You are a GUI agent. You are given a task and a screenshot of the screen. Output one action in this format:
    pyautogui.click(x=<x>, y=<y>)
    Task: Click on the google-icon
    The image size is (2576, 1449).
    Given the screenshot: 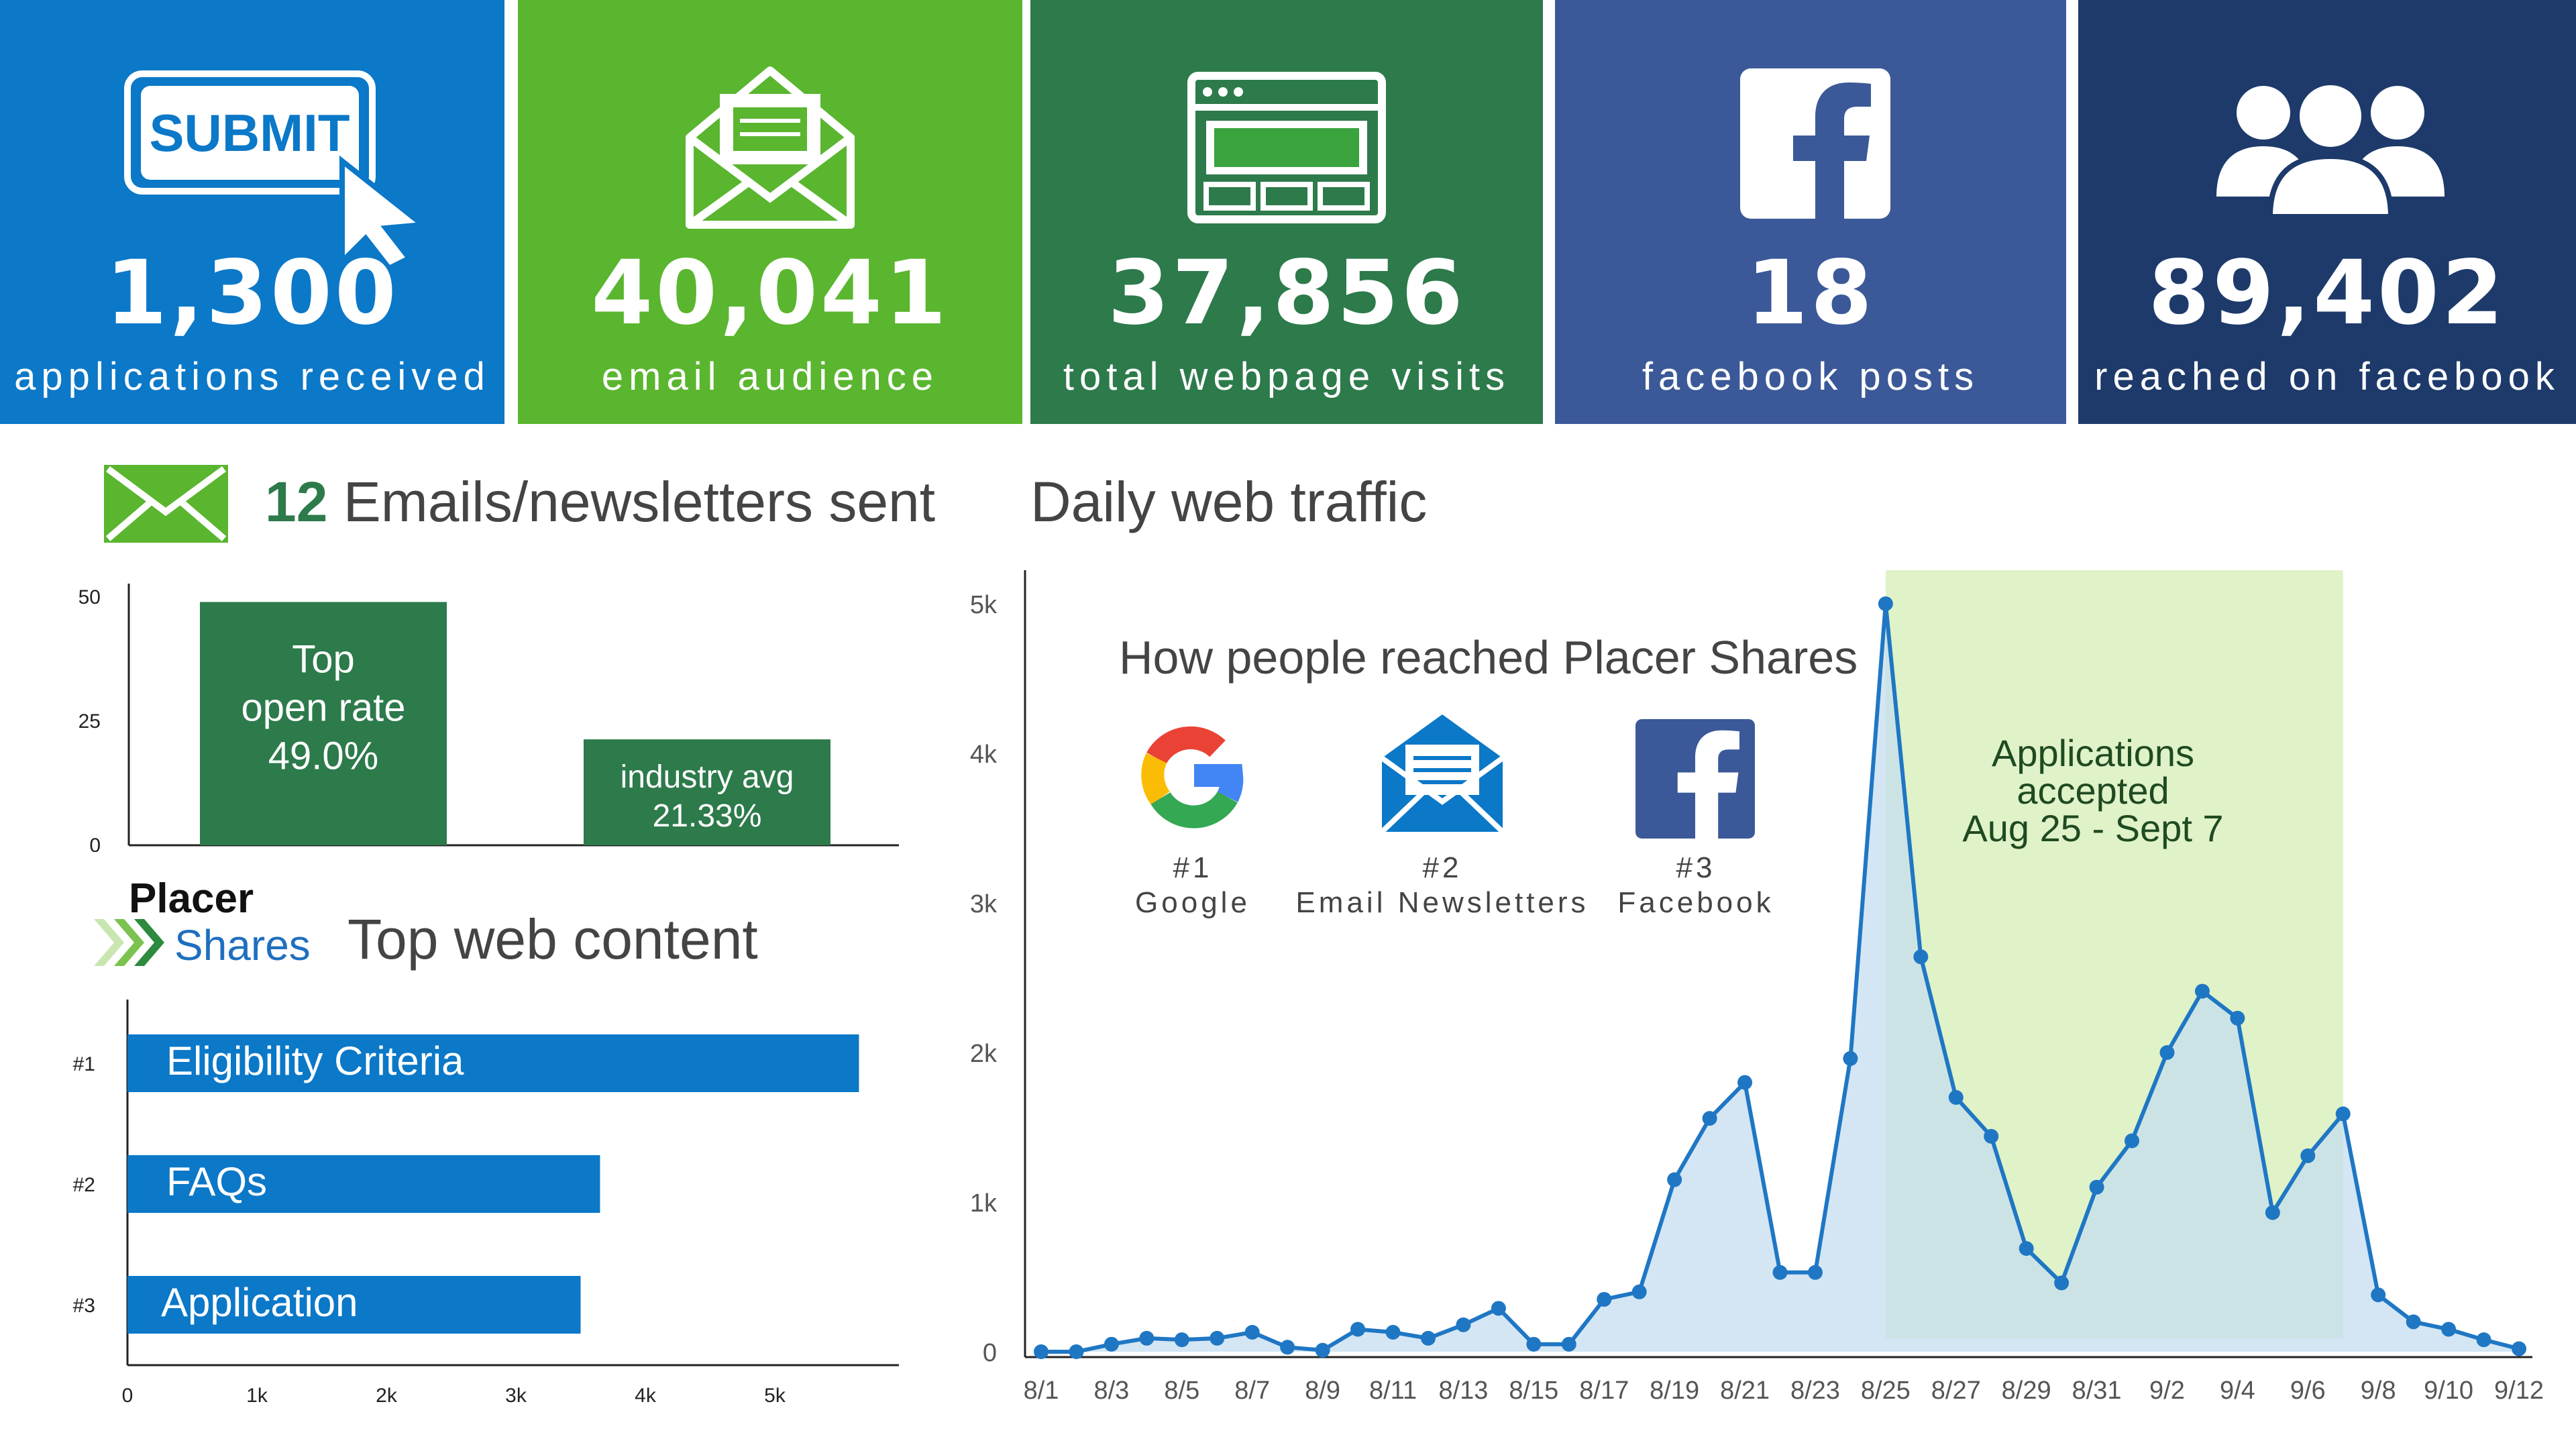 What is the action you would take?
    pyautogui.click(x=1192, y=777)
    